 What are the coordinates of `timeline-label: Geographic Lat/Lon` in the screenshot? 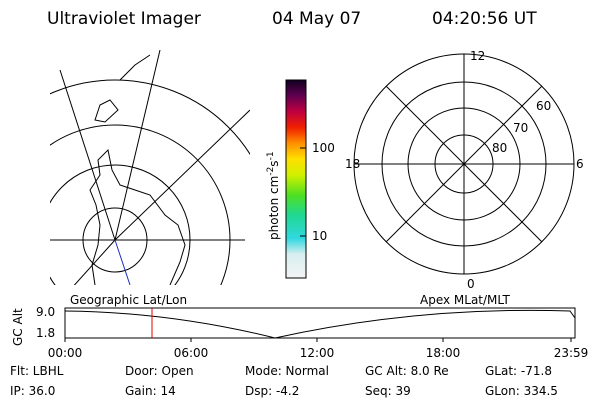 It's located at (128, 300).